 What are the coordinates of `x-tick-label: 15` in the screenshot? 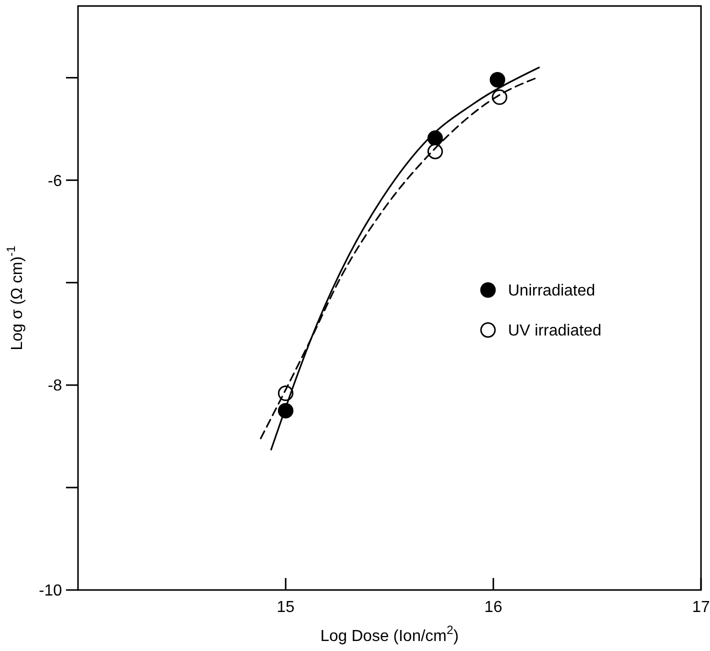 It's located at (285, 607).